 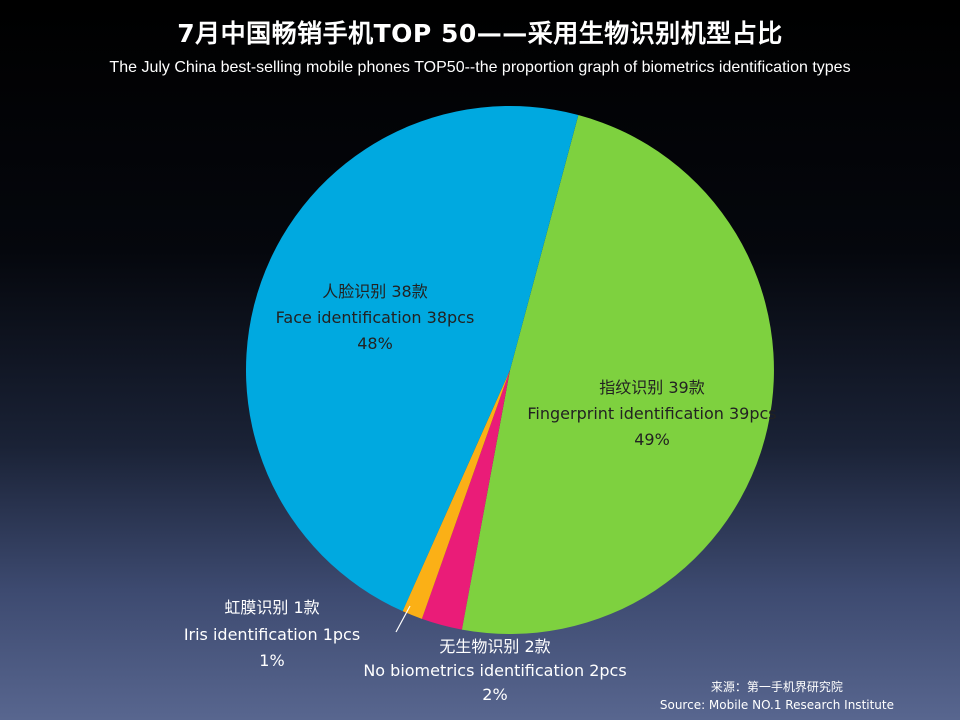 I want to click on no-biometrics-label-cn: 无生物识别 2款, so click(x=494, y=646).